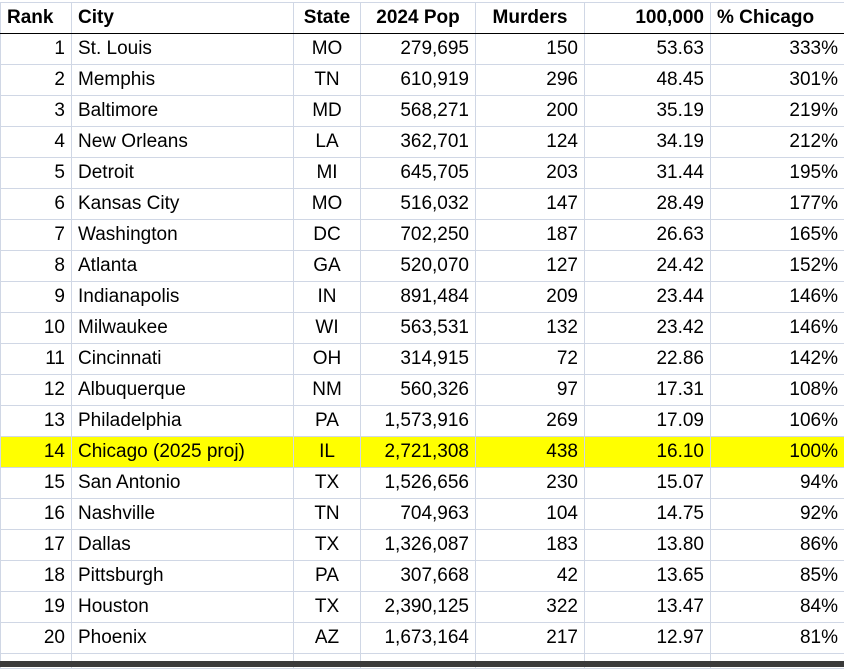 The image size is (844, 669). Describe the element at coordinates (36, 80) in the screenshot. I see `cell-rank: 2` at that location.